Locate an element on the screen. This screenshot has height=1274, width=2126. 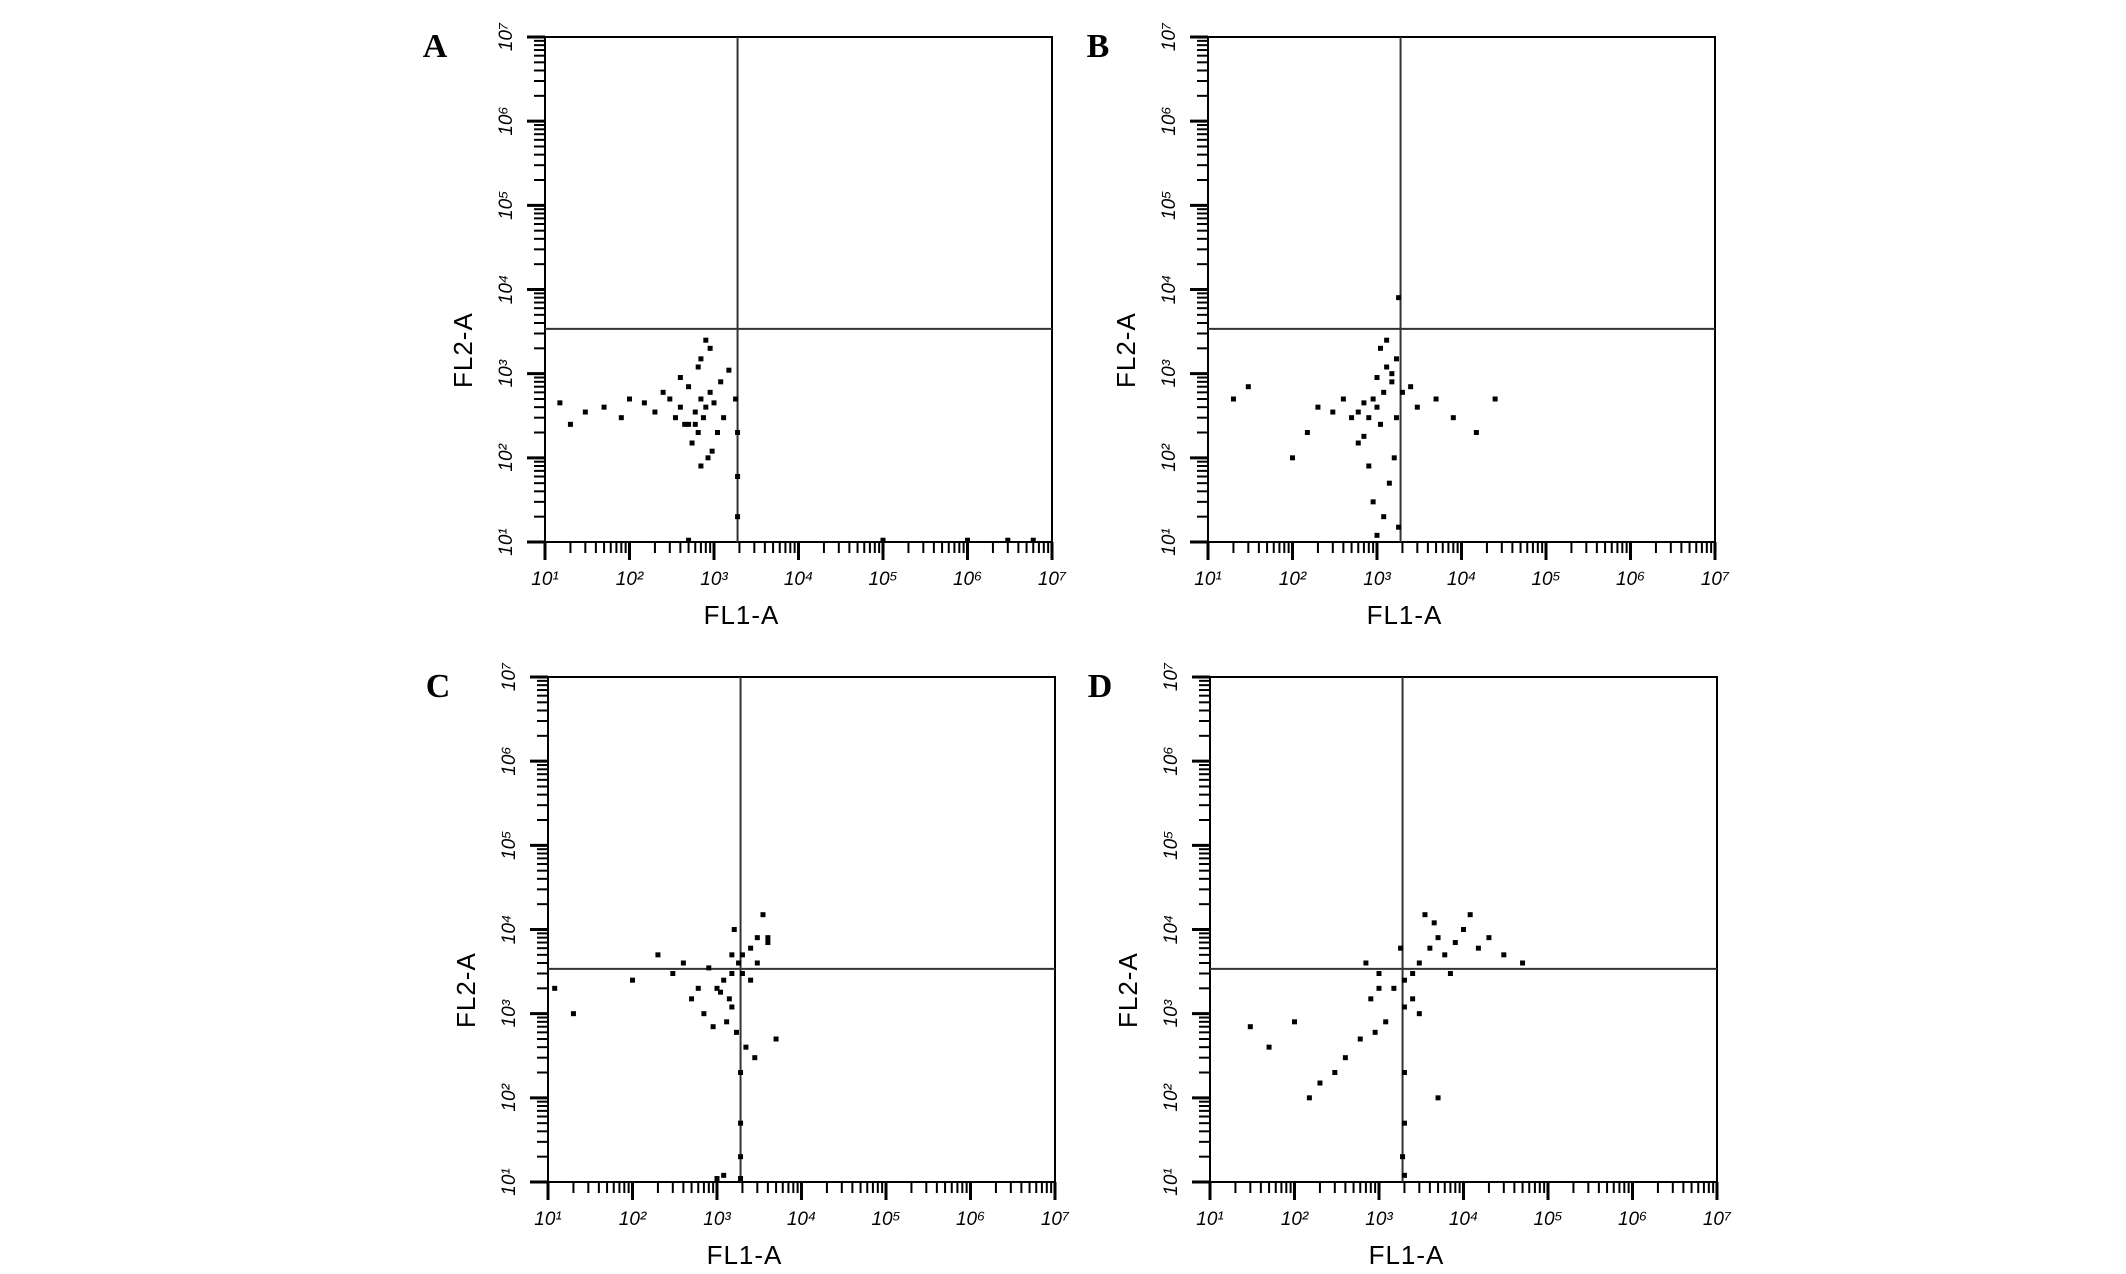
y-tick-label: 10³ is located at coordinates (506, 373).